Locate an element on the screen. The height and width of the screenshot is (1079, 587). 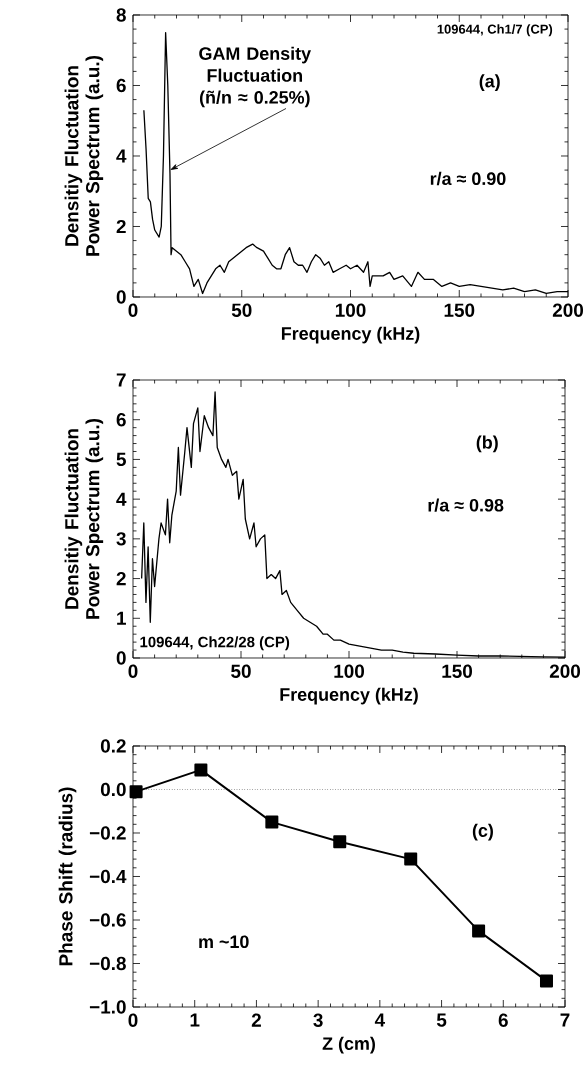
y-tick-label: −0.6 is located at coordinates (107, 920).